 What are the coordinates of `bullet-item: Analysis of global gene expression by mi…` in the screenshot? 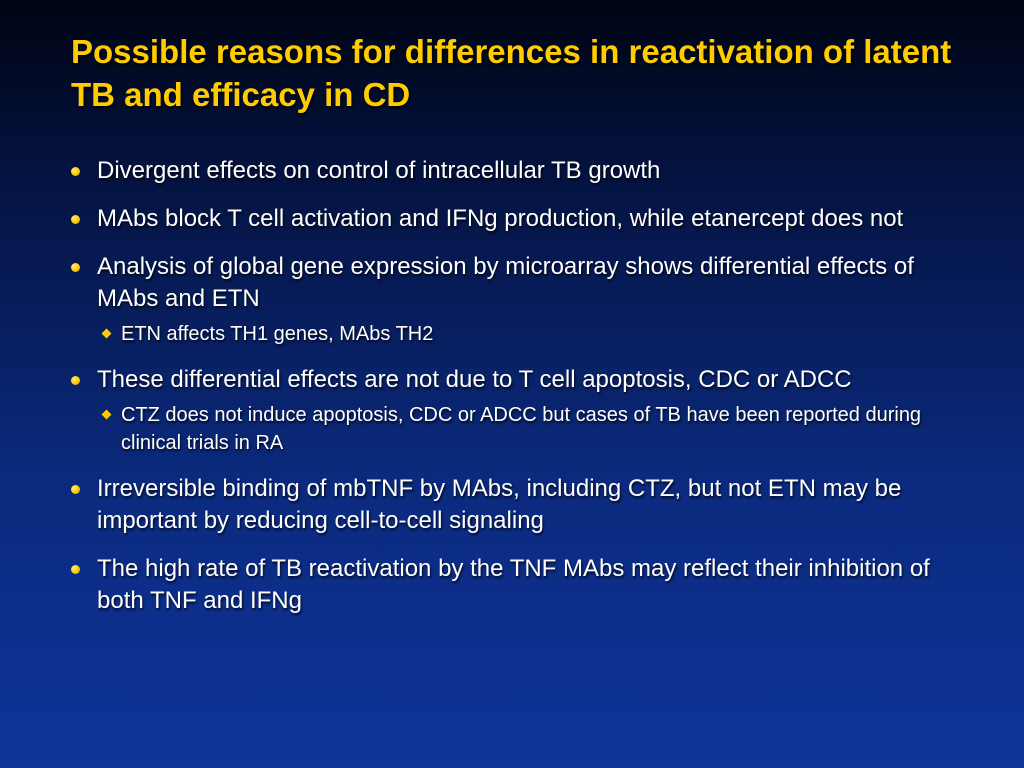 It's located at (520, 299).